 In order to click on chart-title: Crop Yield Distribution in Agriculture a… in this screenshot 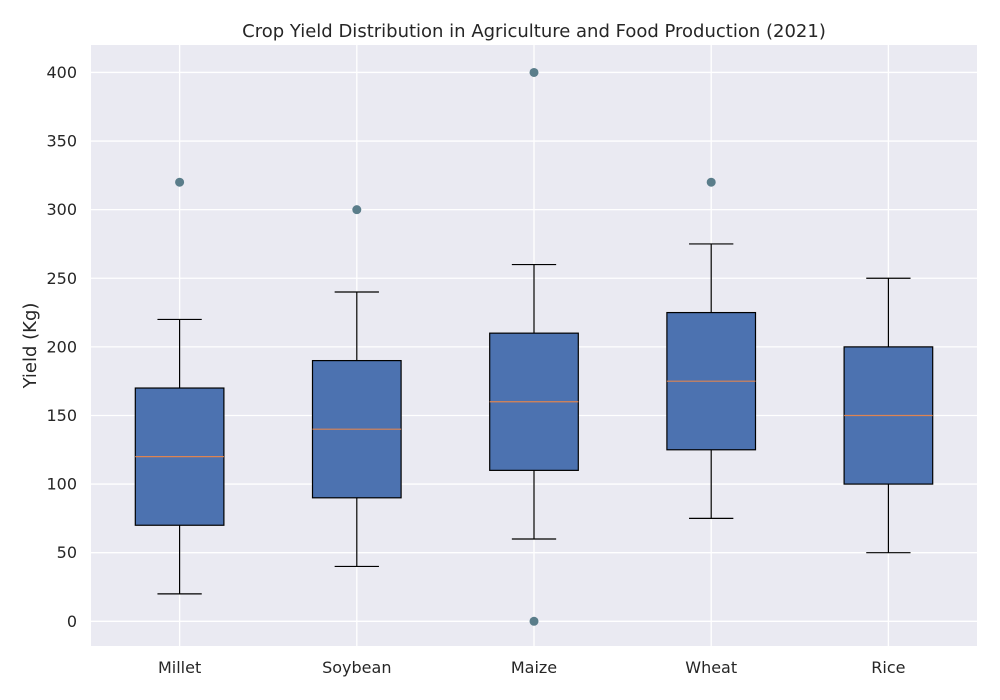, I will do `click(534, 31)`.